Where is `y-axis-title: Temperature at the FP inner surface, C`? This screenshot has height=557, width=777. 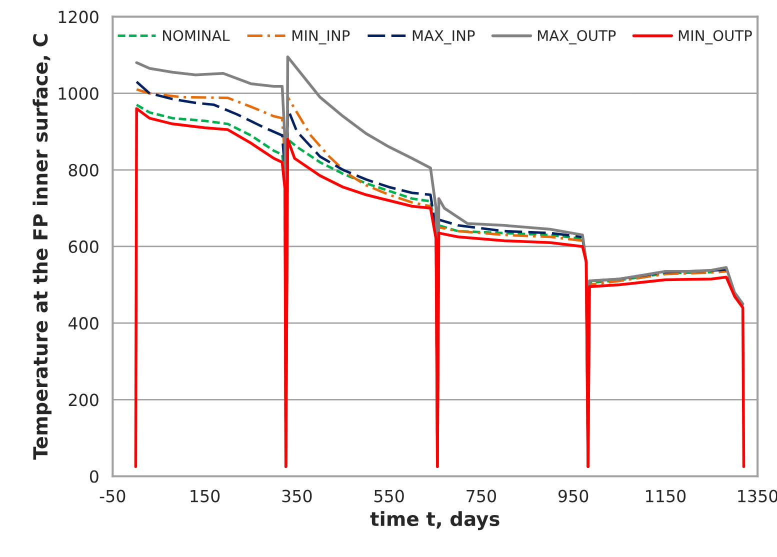
y-axis-title: Temperature at the FP inner surface, C is located at coordinates (42, 247).